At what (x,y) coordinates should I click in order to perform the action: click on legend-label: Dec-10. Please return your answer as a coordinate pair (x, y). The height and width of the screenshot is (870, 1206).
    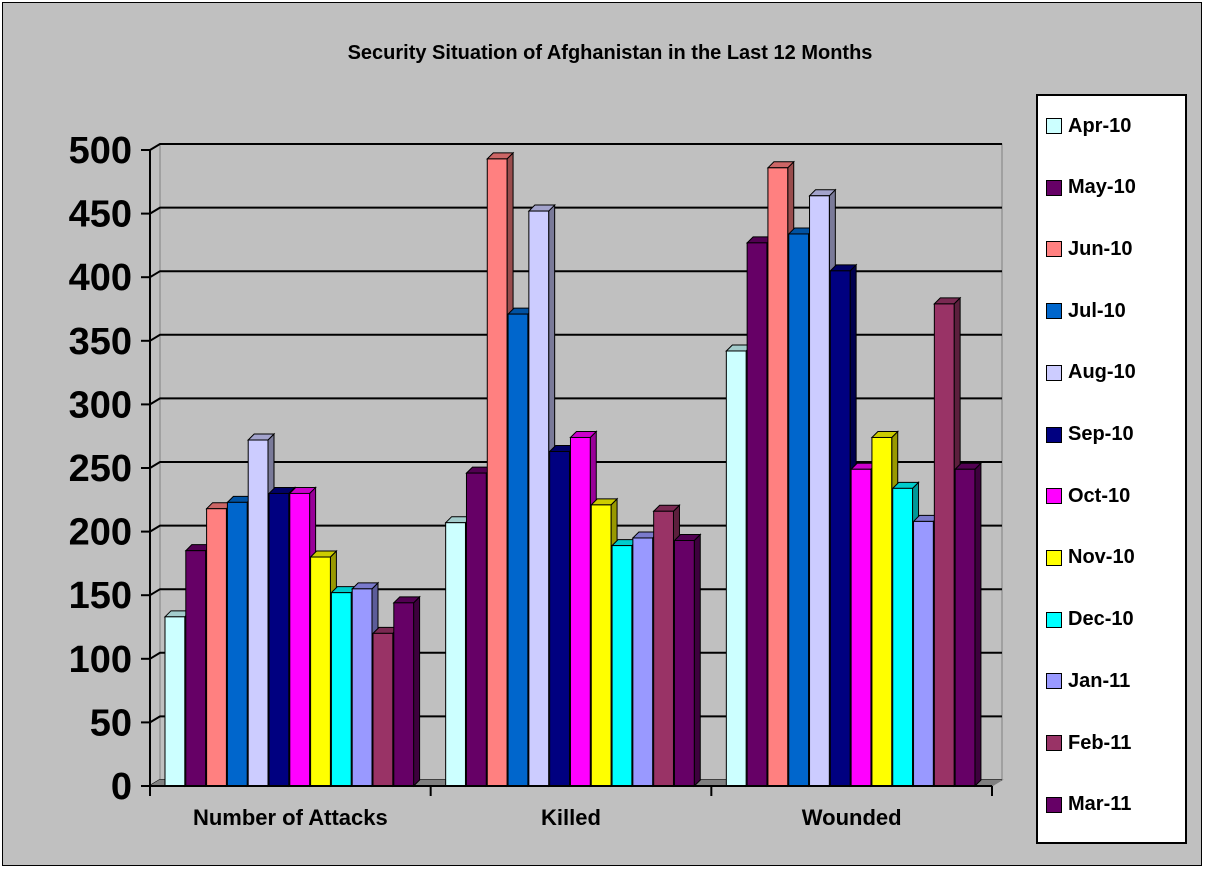
    Looking at the image, I should click on (1101, 619).